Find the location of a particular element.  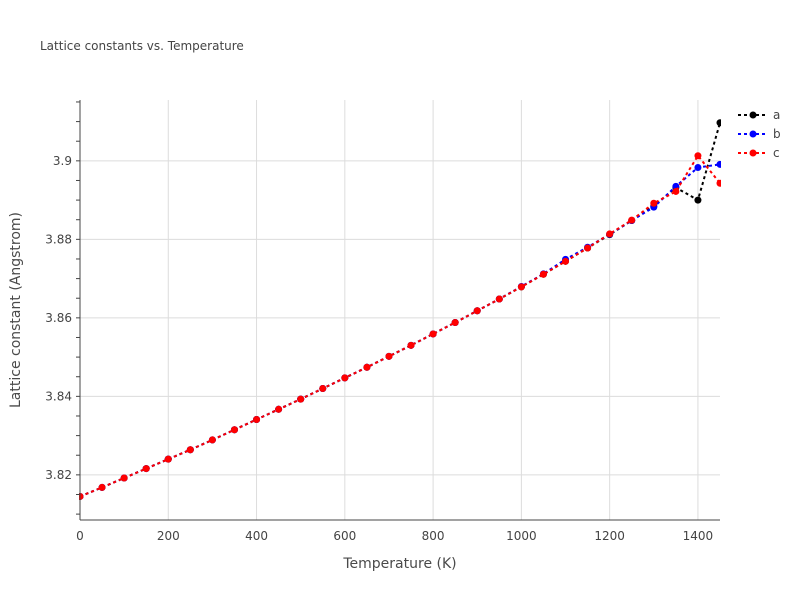

x-tick-label: 400 is located at coordinates (256, 536).